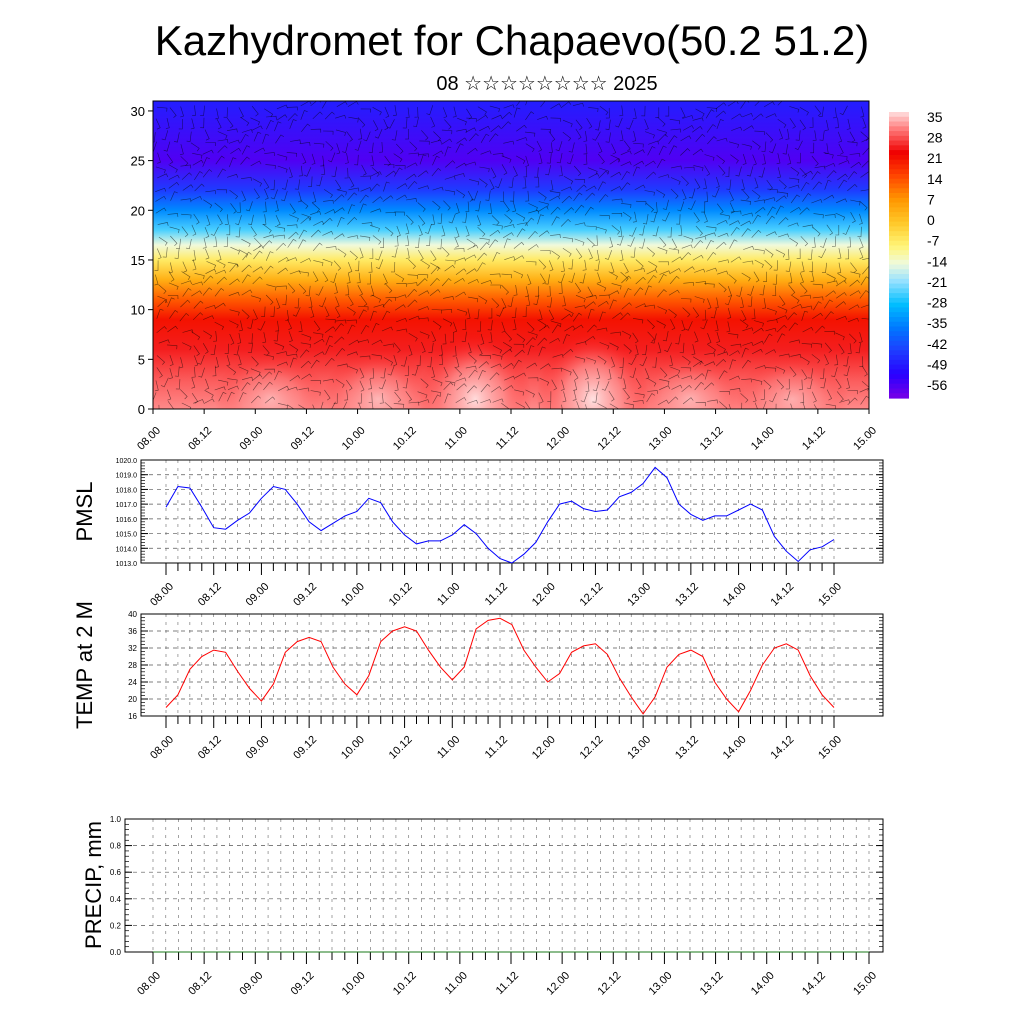 The image size is (1024, 1024). I want to click on pmsl-x-tick-label: 11.12, so click(496, 594).